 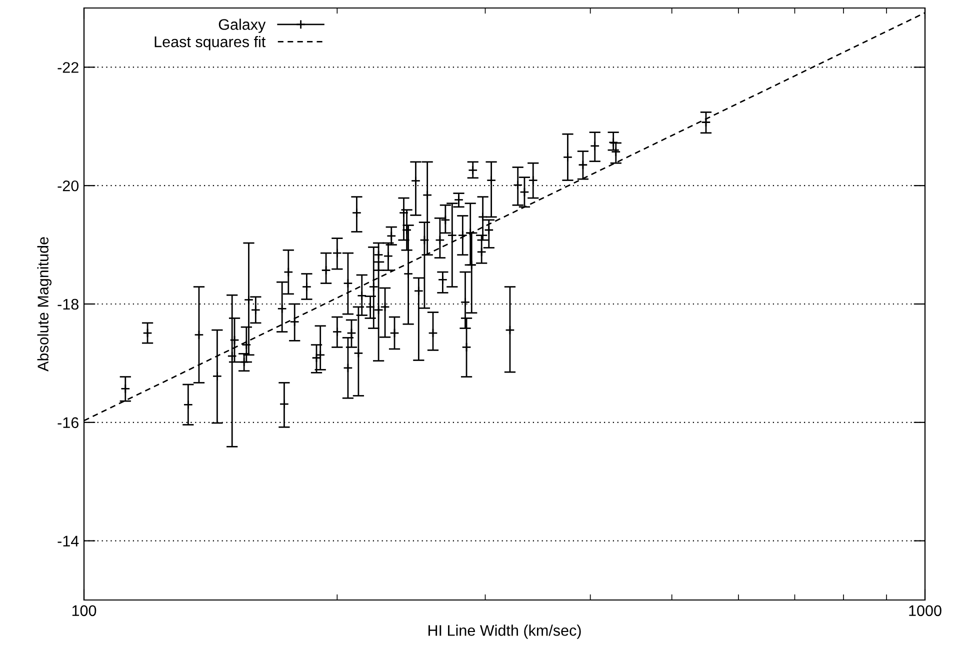 I want to click on x-tick-label: 1000, so click(x=925, y=610).